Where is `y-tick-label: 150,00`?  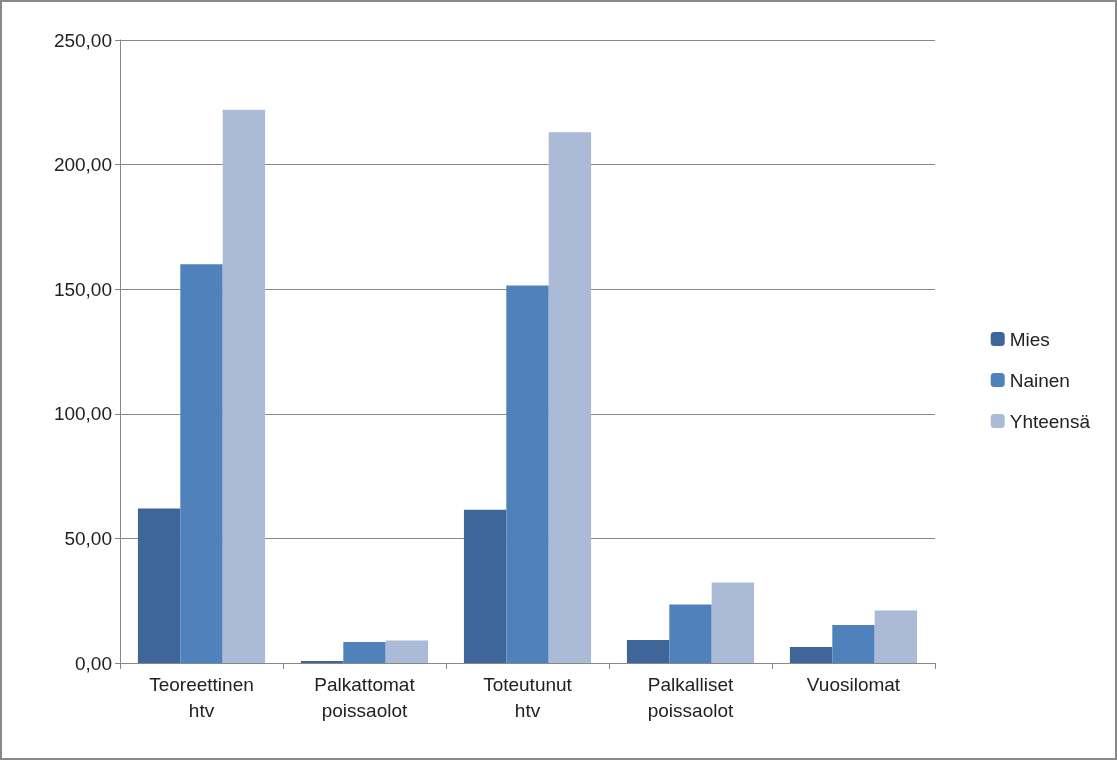 y-tick-label: 150,00 is located at coordinates (82, 289).